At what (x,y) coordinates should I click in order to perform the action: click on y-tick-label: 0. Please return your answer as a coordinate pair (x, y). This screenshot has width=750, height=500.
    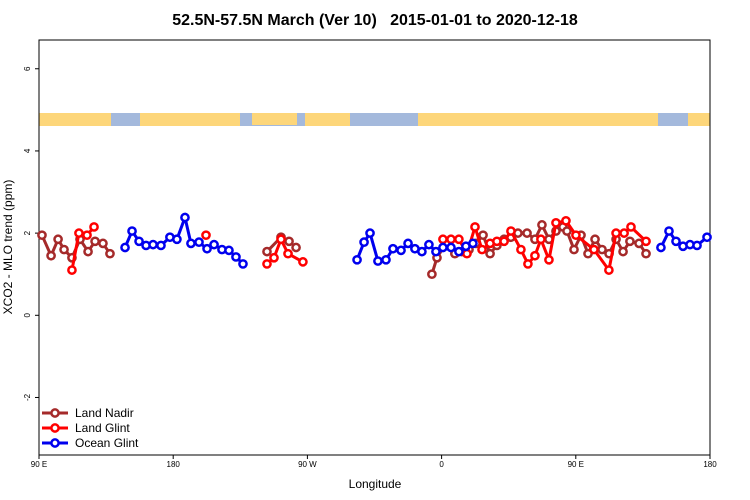
    Looking at the image, I should click on (27, 315).